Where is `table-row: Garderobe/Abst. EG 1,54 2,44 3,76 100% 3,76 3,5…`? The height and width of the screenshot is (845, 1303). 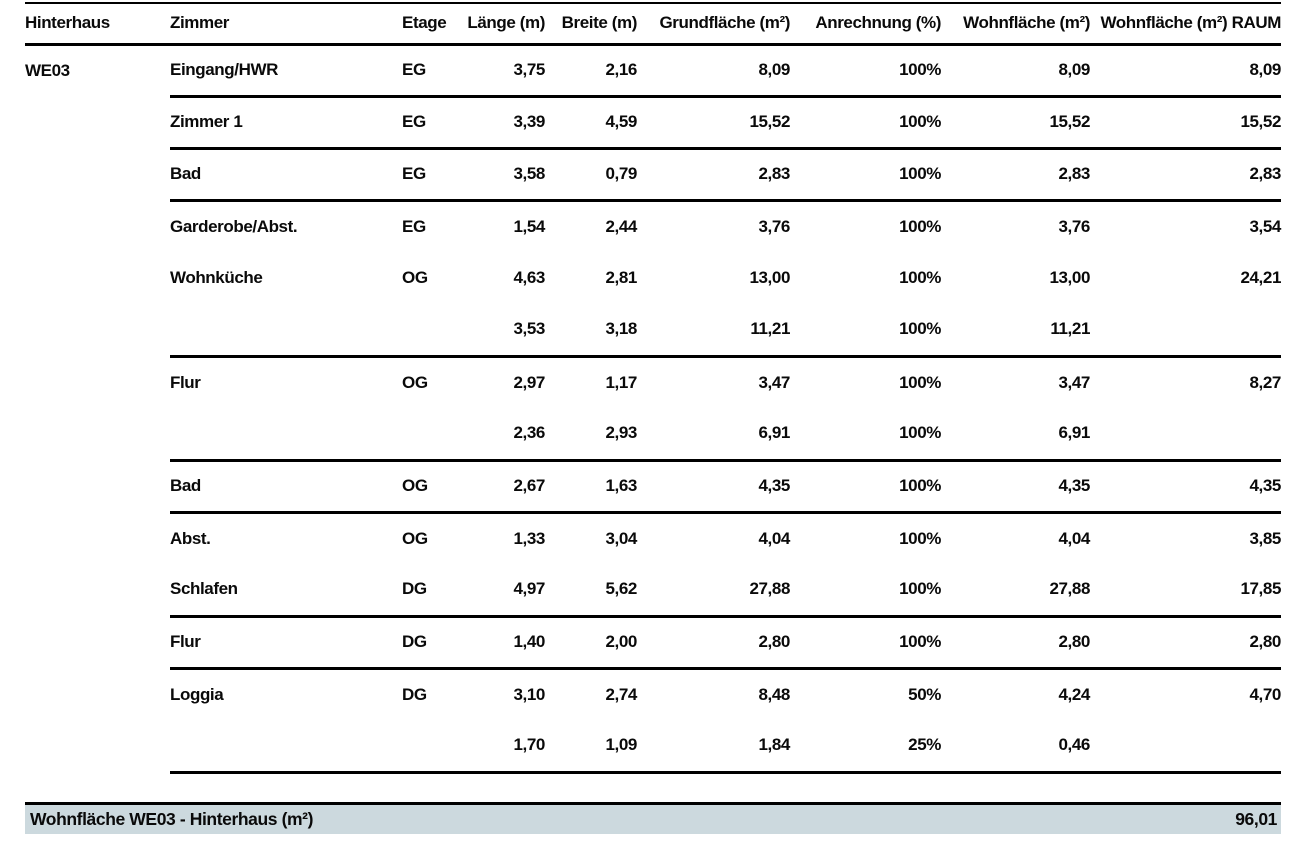
table-row: Garderobe/Abst. EG 1,54 2,44 3,76 100% 3,76 3,5… is located at coordinates (653, 226).